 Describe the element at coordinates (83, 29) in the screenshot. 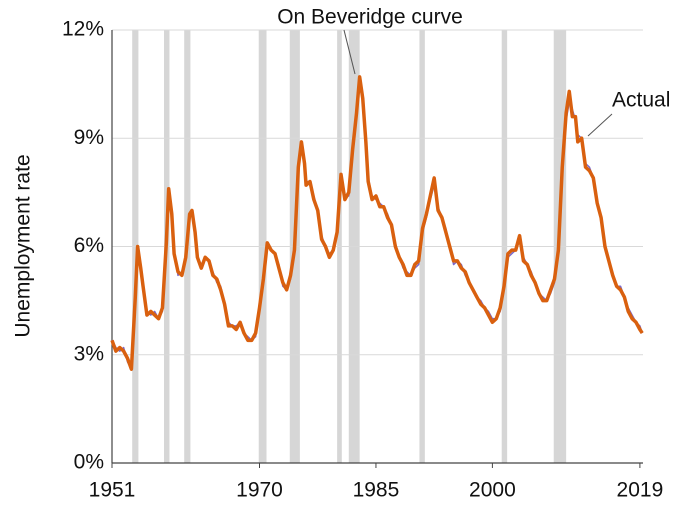

I see `y-tick-label: 12%` at that location.